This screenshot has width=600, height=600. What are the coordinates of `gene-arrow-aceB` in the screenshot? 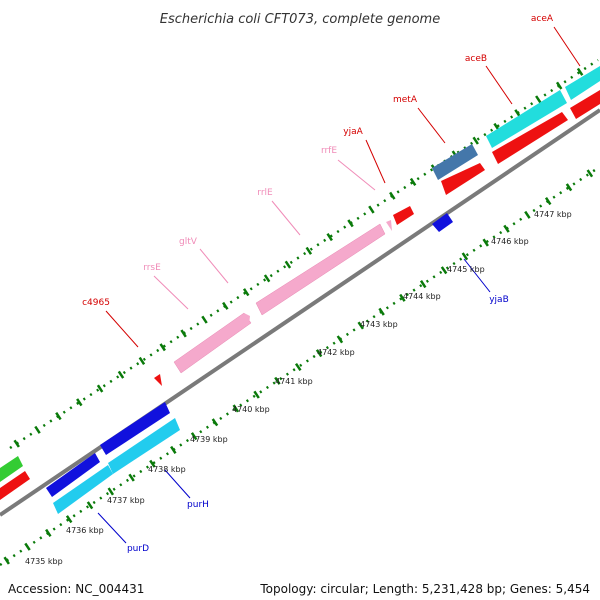 It's located at (530, 138).